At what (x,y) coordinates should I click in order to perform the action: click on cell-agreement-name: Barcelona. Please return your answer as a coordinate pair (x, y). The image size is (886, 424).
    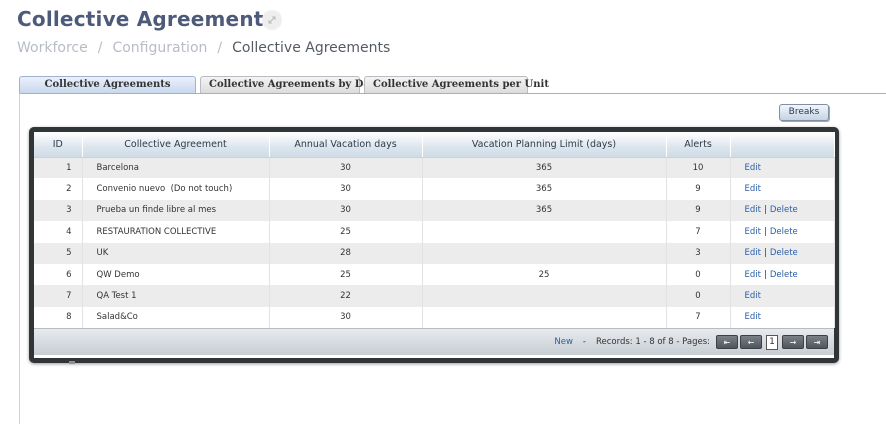
    Looking at the image, I should click on (176, 168).